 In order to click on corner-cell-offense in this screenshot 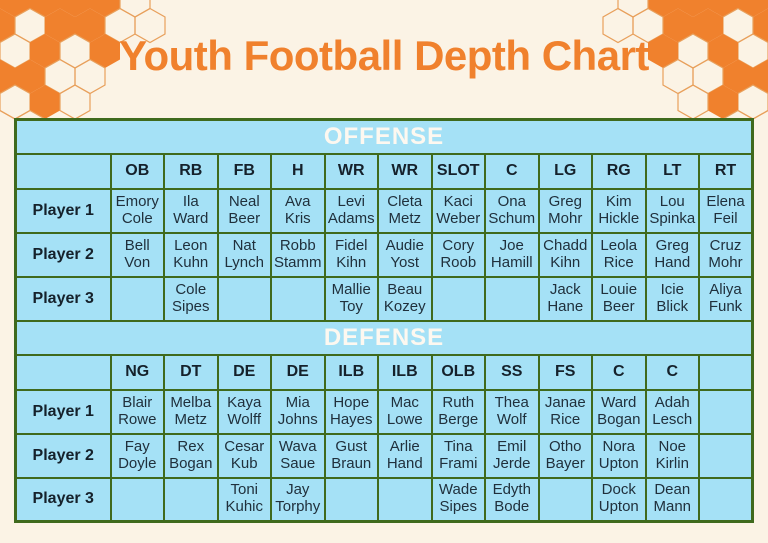, I will do `click(63, 171)`.